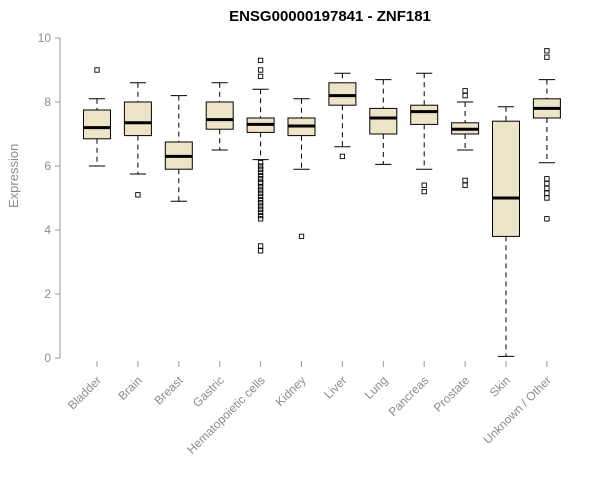 Image resolution: width=600 pixels, height=500 pixels. What do you see at coordinates (45, 38) in the screenshot?
I see `svg-text: 10` at bounding box center [45, 38].